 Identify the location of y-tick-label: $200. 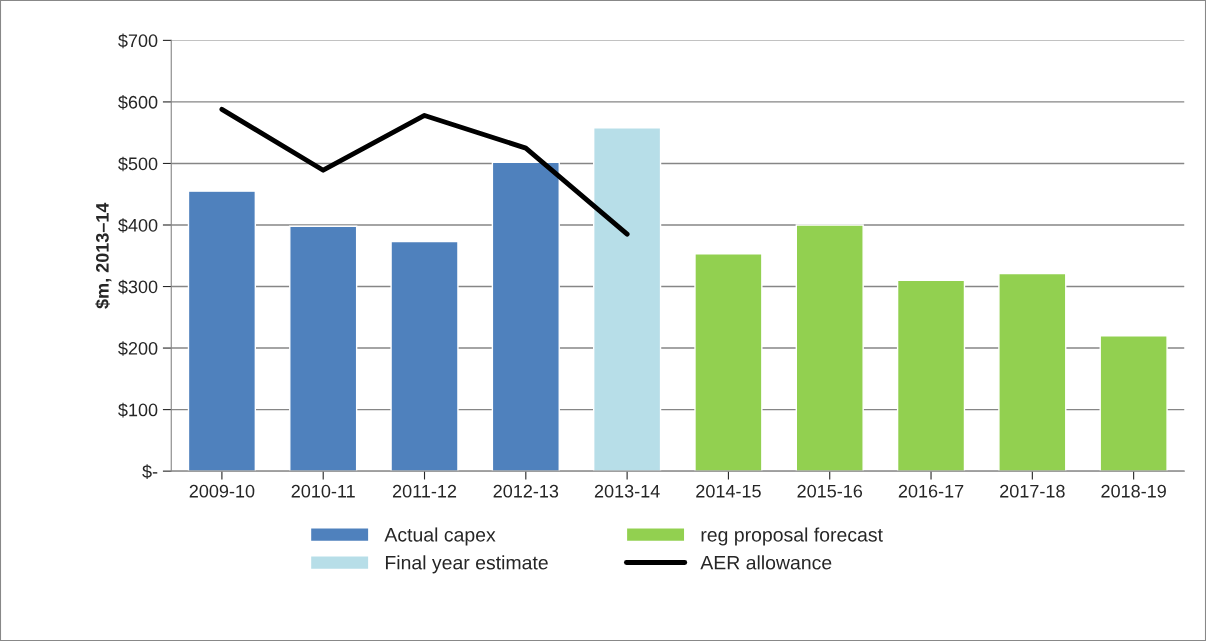
(138, 348).